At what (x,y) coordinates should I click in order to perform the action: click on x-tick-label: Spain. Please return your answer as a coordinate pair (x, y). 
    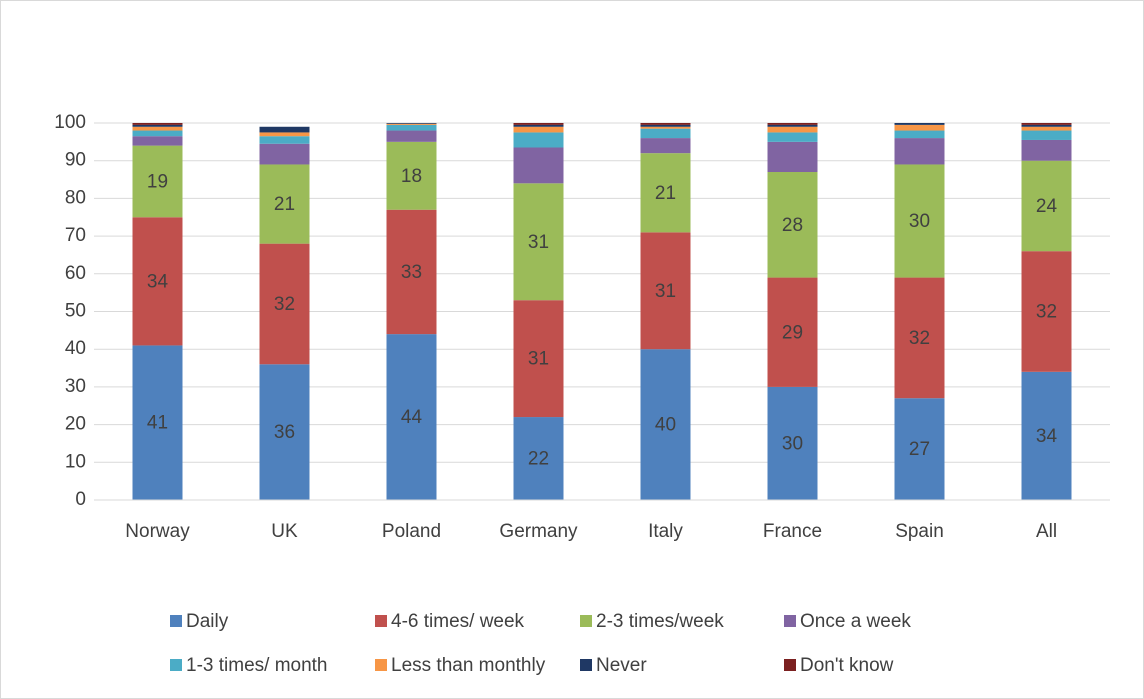
    Looking at the image, I should click on (919, 531).